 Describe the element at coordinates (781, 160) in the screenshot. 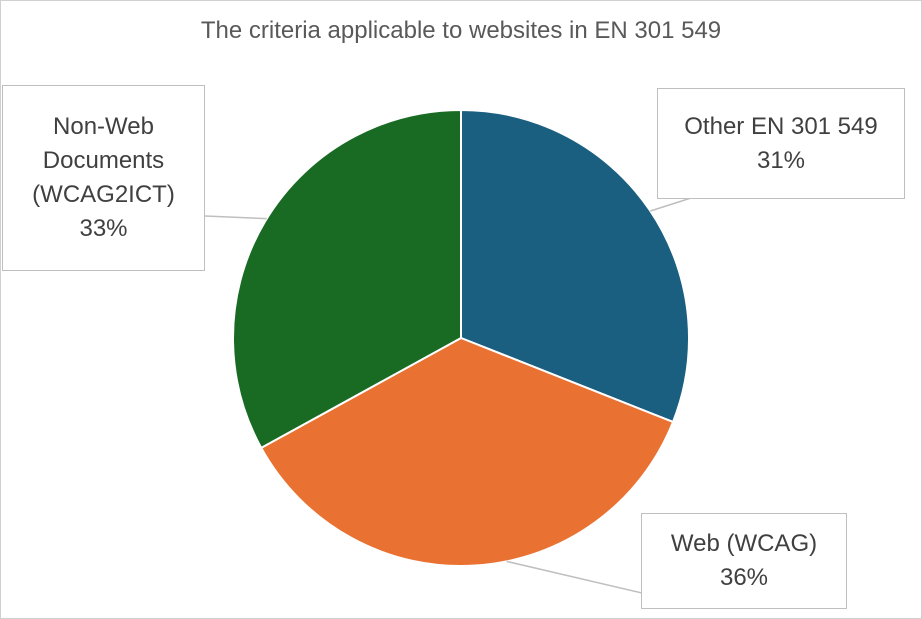

I see `value-label: 31%` at that location.